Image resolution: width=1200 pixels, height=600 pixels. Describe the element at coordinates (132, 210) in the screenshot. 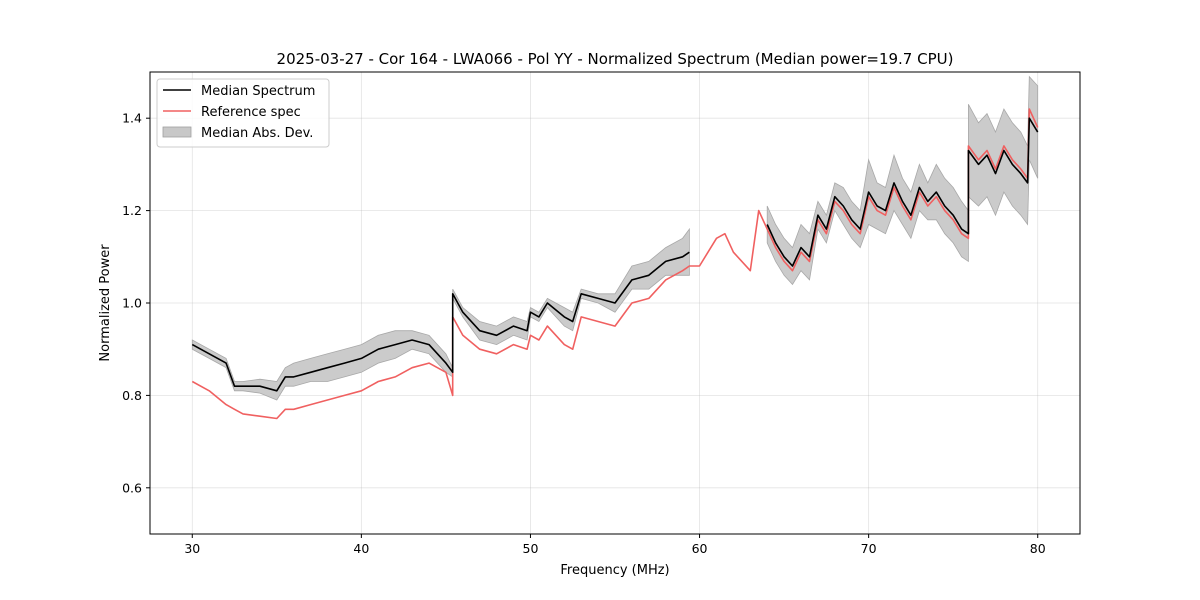

I see `y-tick-label: 1.2` at that location.